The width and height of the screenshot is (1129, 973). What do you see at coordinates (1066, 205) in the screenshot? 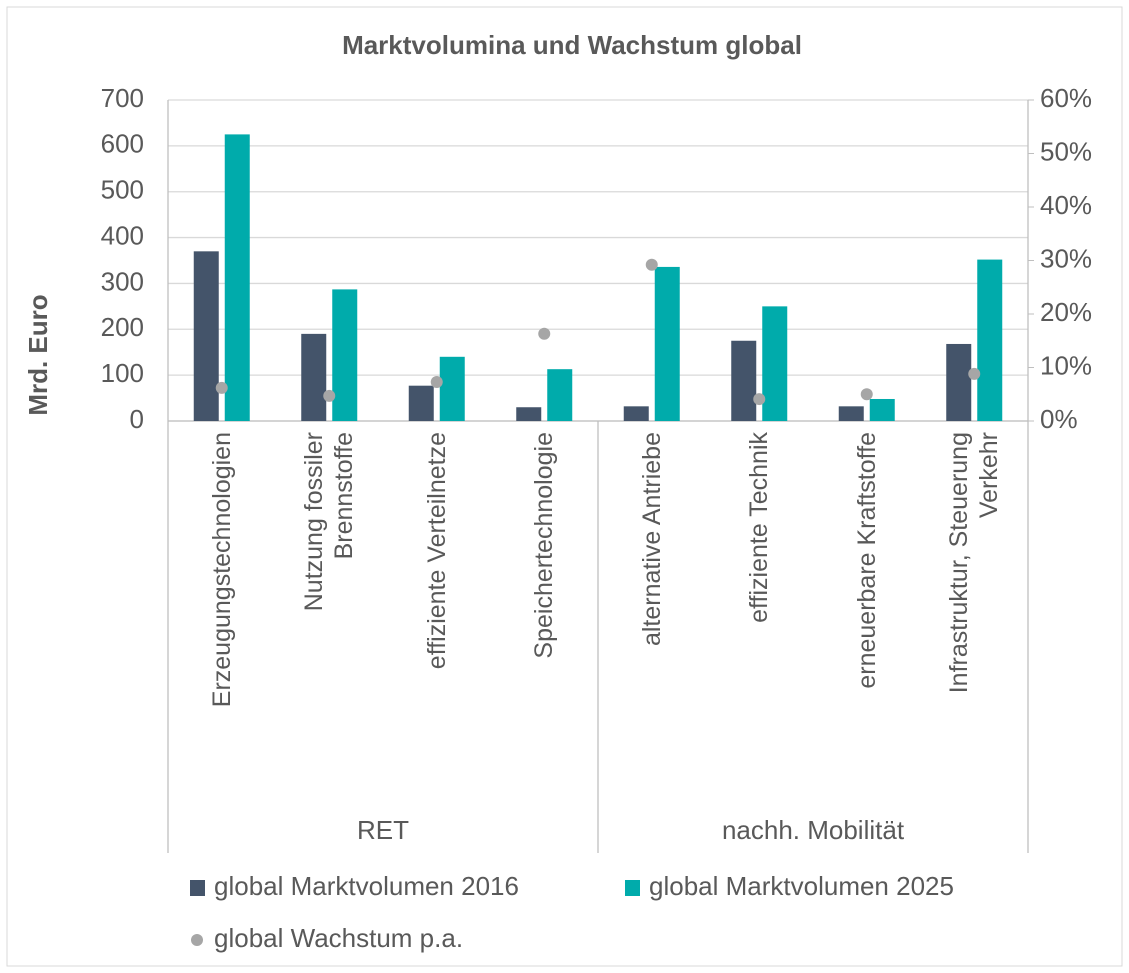
I see `y2-tick-label: 40%` at bounding box center [1066, 205].